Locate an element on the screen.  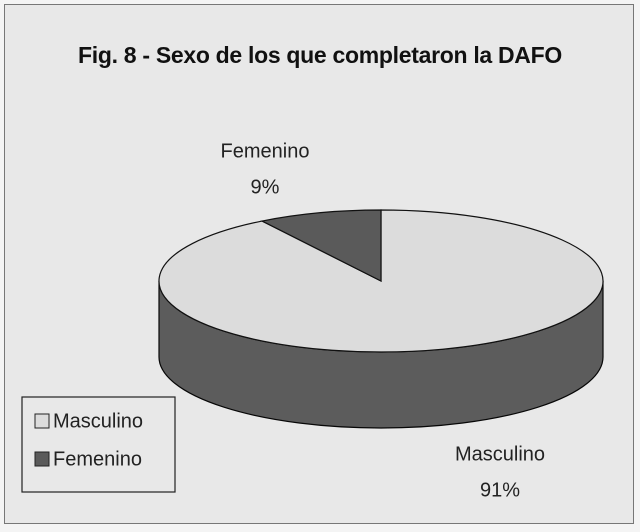
legend-box is located at coordinates (98, 444).